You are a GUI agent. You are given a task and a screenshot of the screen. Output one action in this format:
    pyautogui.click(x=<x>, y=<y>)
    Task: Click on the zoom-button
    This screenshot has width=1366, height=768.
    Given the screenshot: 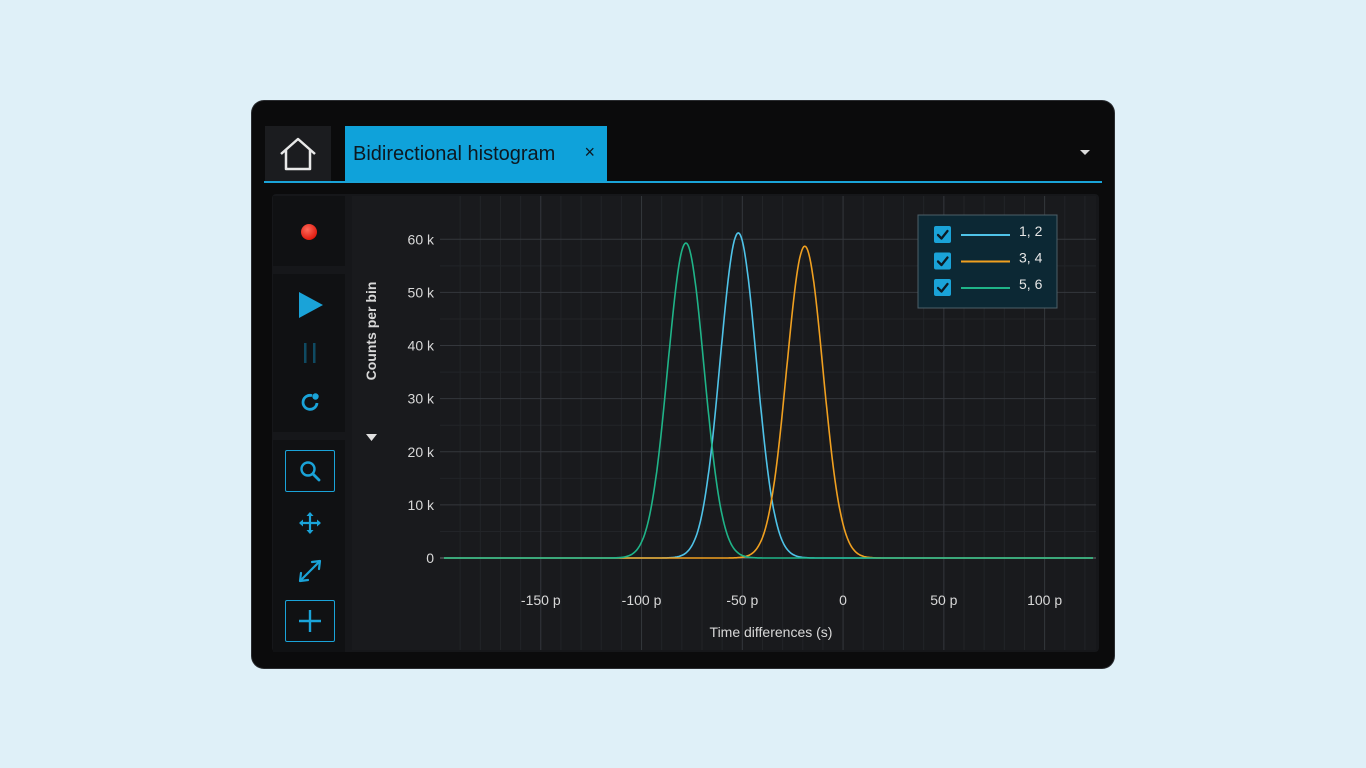 What is the action you would take?
    pyautogui.click(x=310, y=471)
    